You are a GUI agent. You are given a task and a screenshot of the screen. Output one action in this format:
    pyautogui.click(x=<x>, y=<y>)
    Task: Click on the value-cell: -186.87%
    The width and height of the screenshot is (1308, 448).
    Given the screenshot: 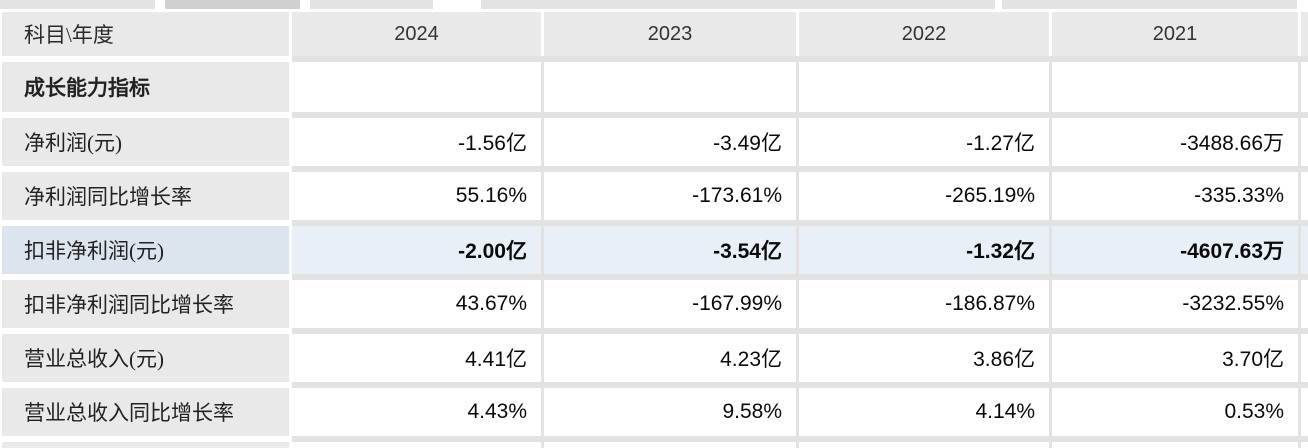 What is the action you would take?
    pyautogui.click(x=924, y=304)
    